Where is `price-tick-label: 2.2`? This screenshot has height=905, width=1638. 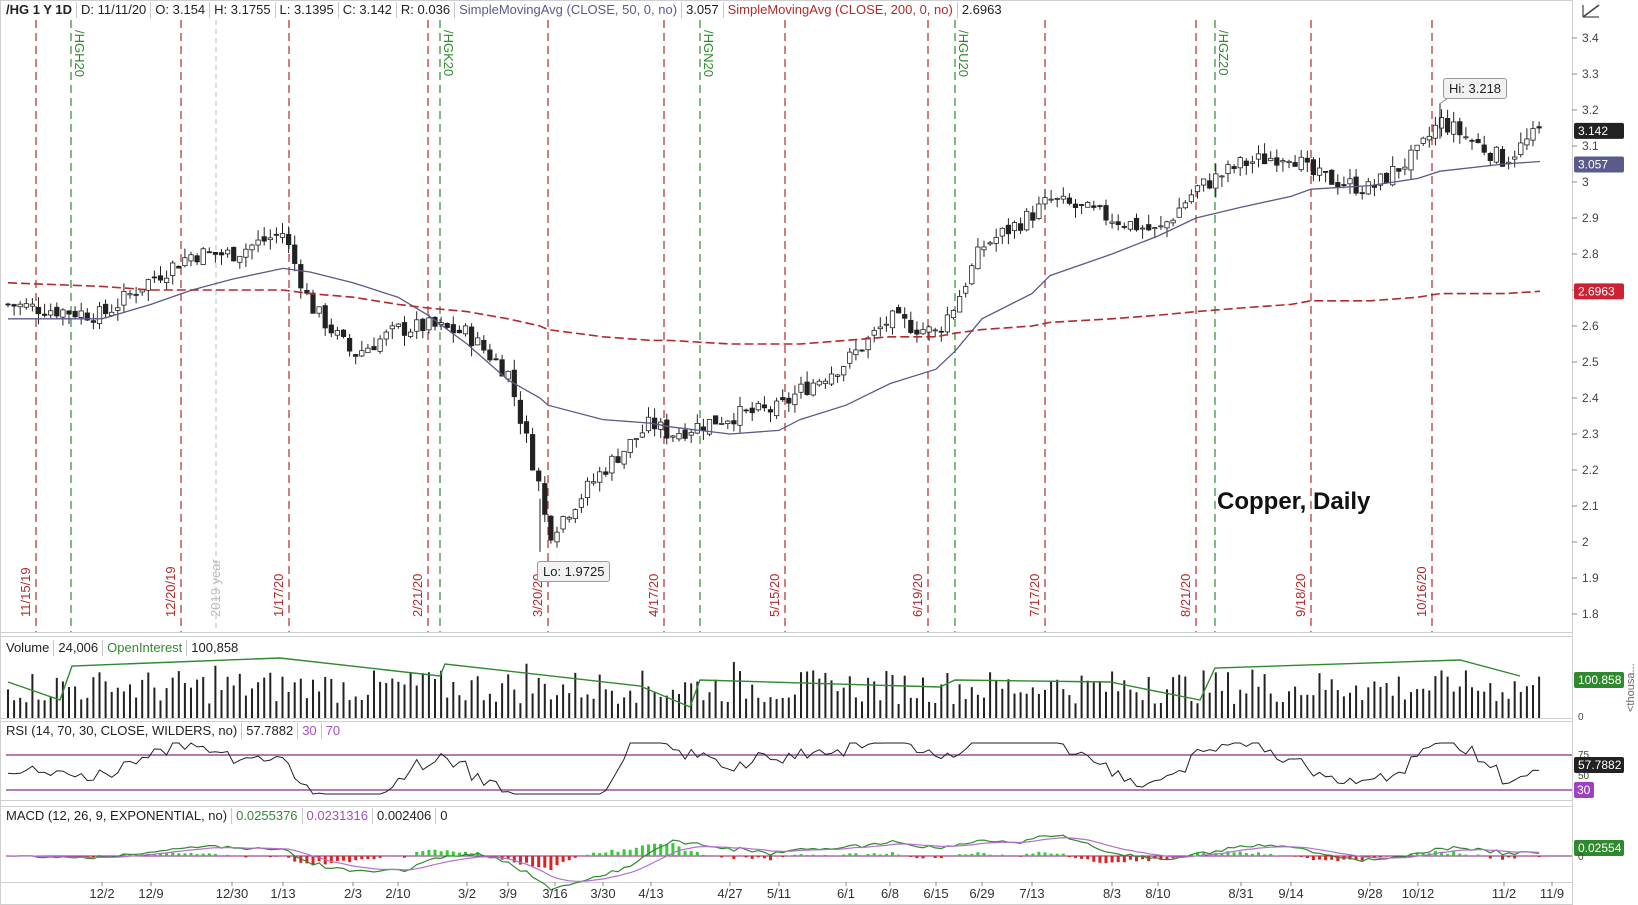 price-tick-label: 2.2 is located at coordinates (1590, 470).